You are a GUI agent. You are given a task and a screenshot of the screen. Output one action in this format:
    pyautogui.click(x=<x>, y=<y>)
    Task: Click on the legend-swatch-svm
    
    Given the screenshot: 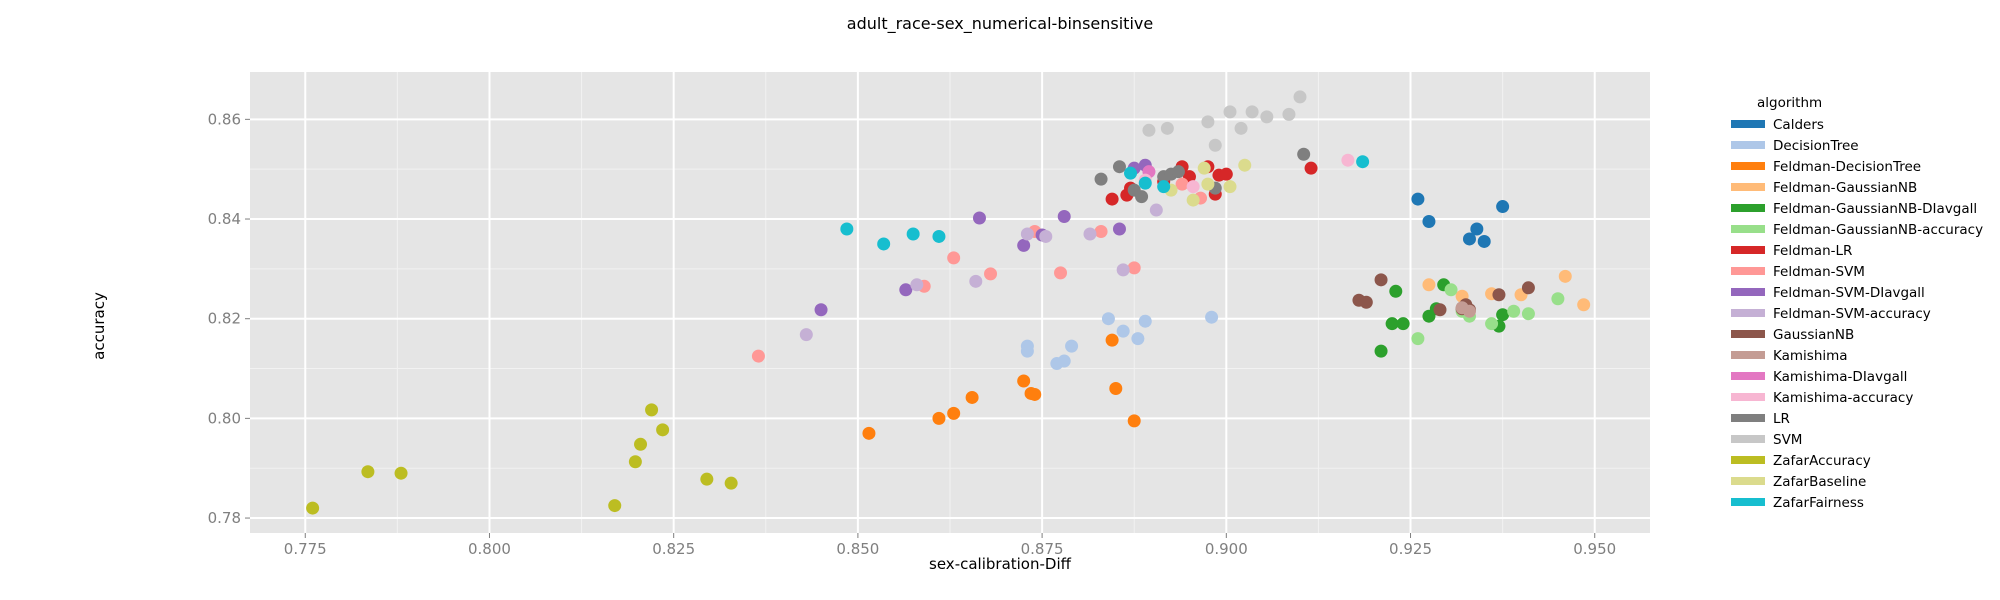 What is the action you would take?
    pyautogui.click(x=1748, y=439)
    